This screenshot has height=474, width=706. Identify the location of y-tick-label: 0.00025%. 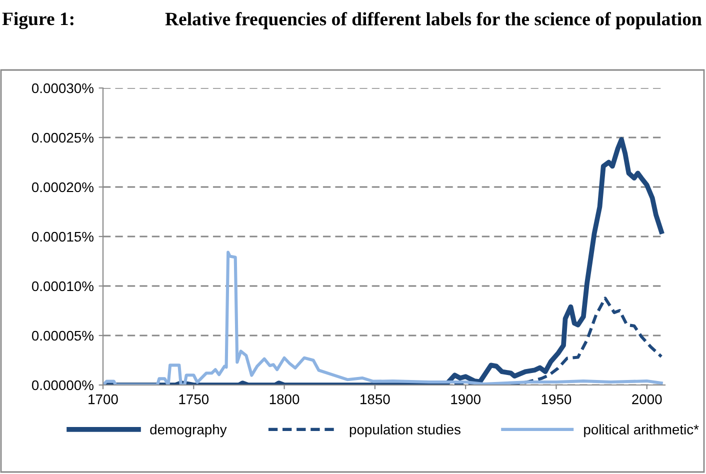
(63, 137).